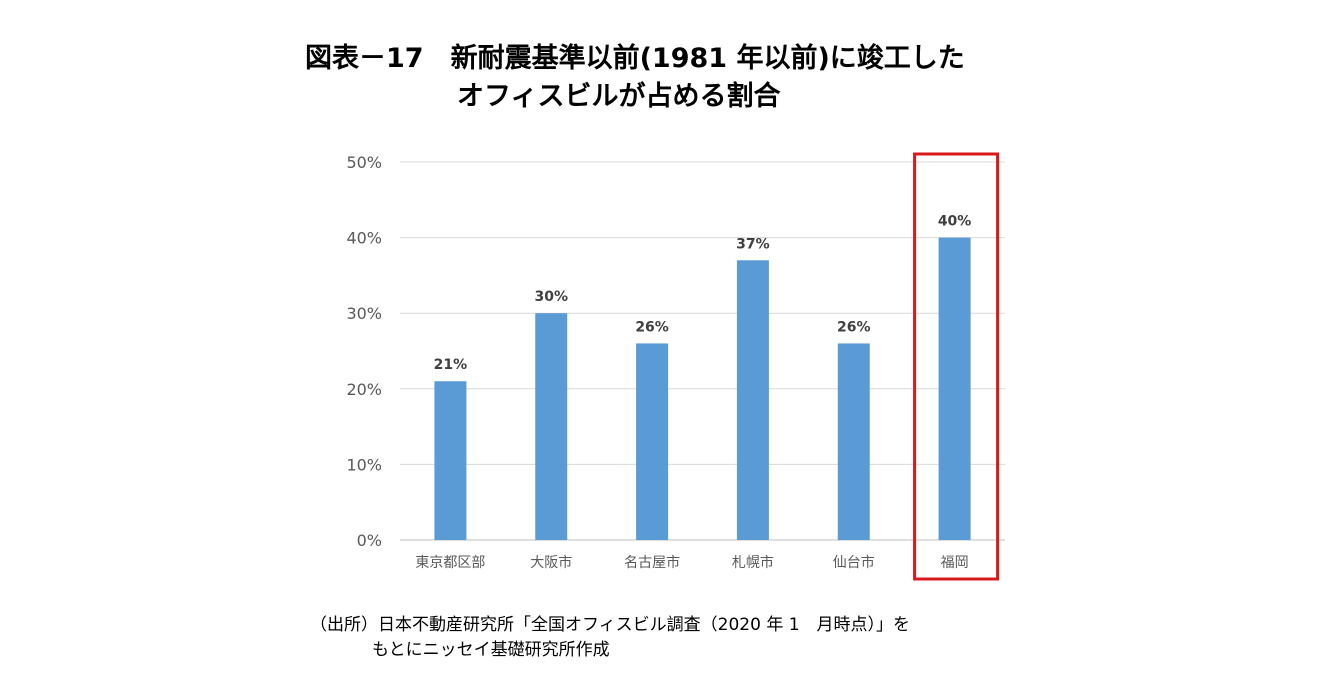 This screenshot has height=698, width=1333. What do you see at coordinates (491, 650) in the screenshot?
I see `source-line-2: もとにニッセイ基礎研究所作成` at bounding box center [491, 650].